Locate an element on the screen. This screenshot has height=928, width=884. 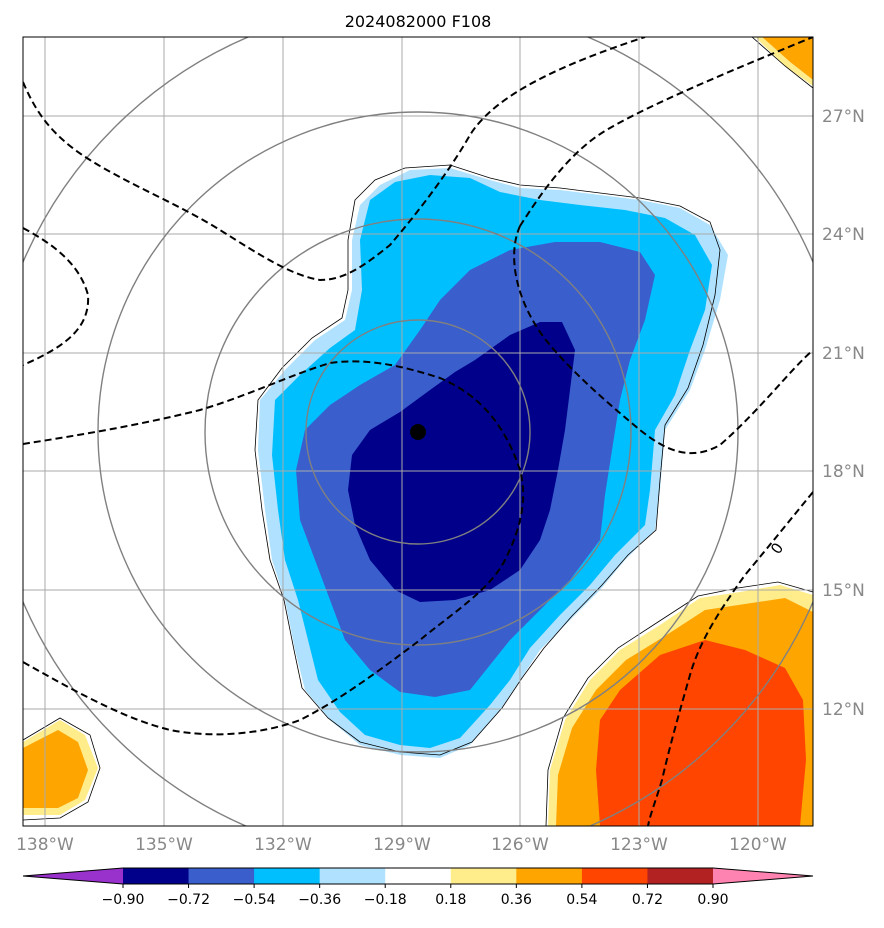
contour-line-warm-sw is located at coordinates (62, 769).